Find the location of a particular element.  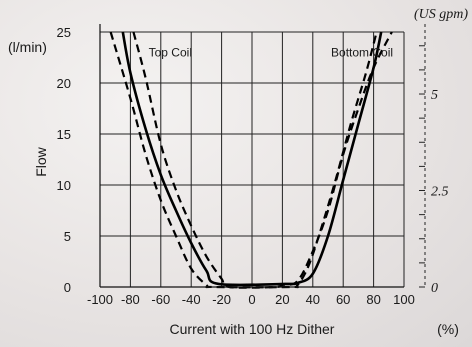

y-tick-label: 5 is located at coordinates (67, 236).